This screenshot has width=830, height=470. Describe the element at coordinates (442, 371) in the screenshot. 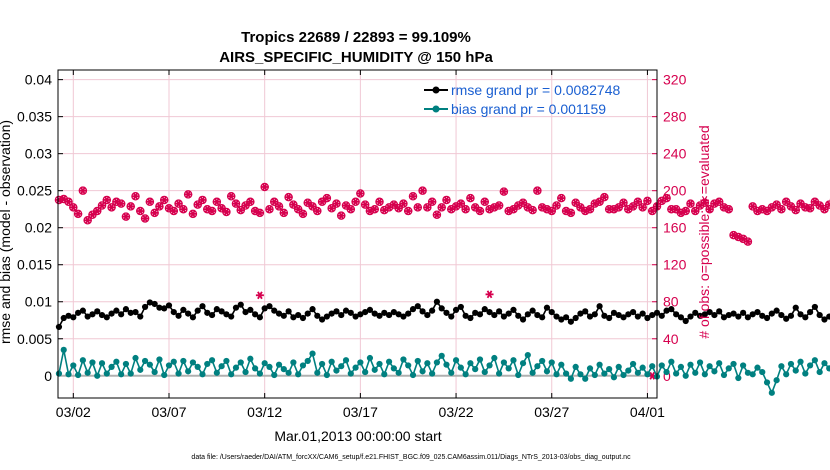

I see `bias-series` at that location.